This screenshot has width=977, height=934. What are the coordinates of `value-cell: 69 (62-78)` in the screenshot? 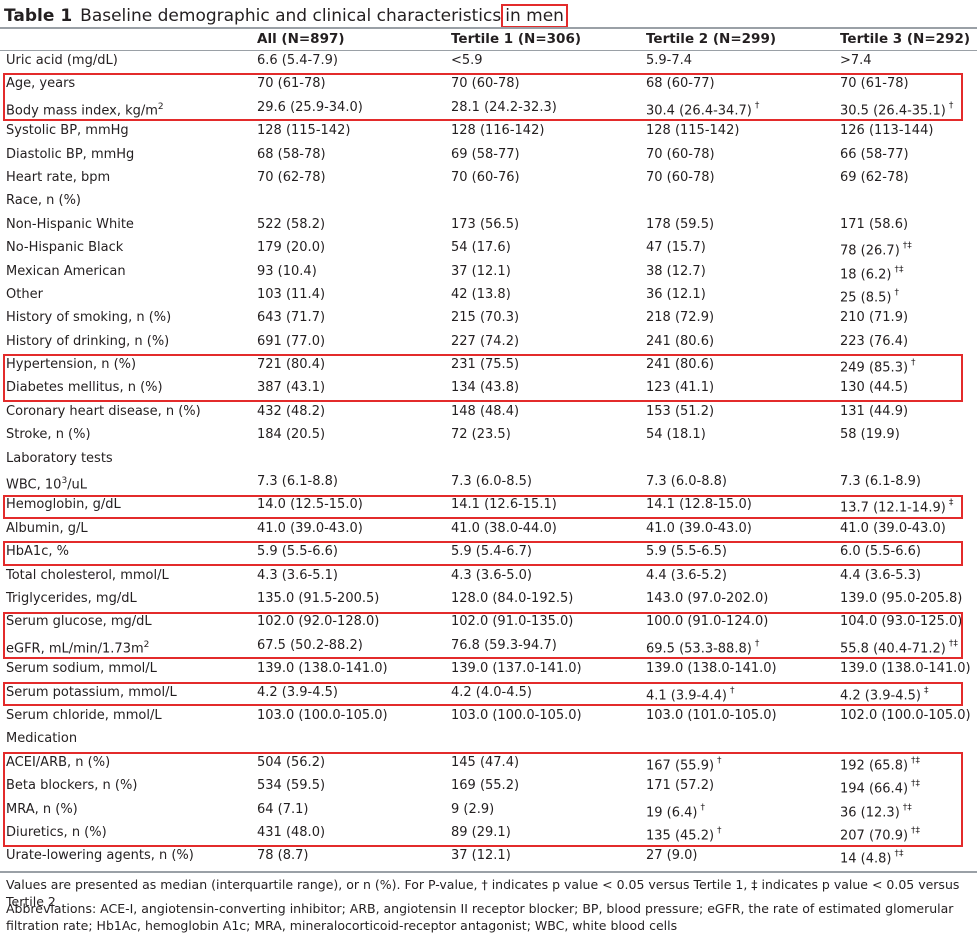 It's located at (874, 177).